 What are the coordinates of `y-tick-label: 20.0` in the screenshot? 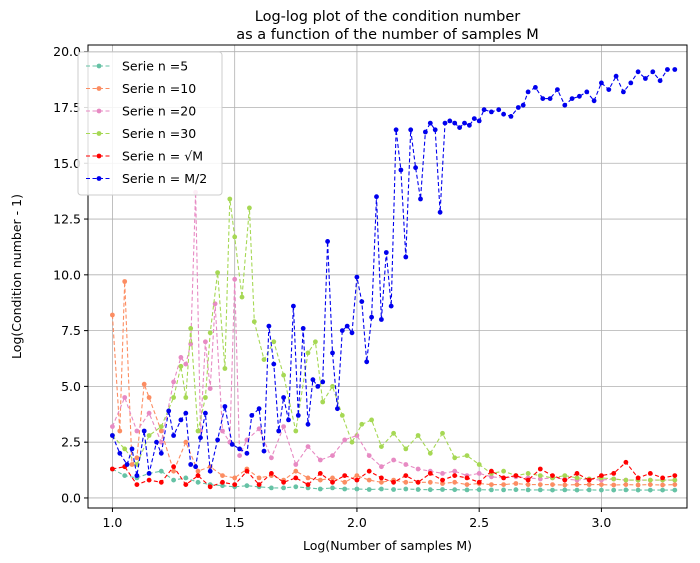 It's located at (67, 51).